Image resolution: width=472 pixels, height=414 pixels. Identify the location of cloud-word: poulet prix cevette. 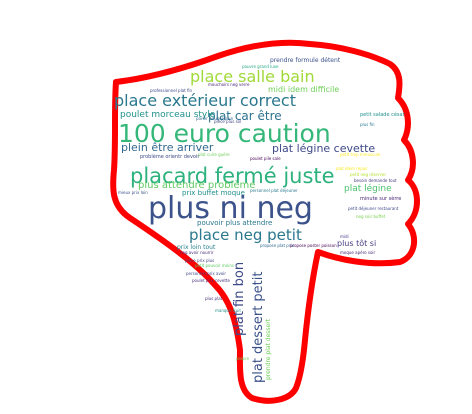
(211, 280).